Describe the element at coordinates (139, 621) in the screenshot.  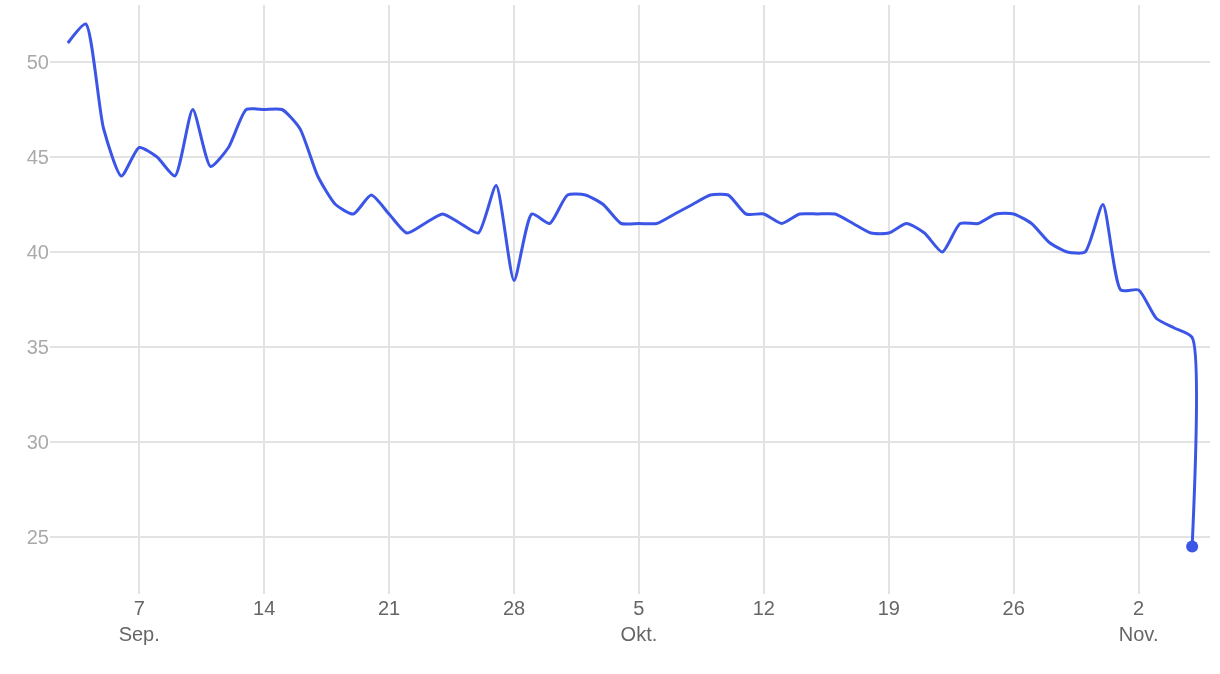
I see `x-tick-label: 7 Sep.` at that location.